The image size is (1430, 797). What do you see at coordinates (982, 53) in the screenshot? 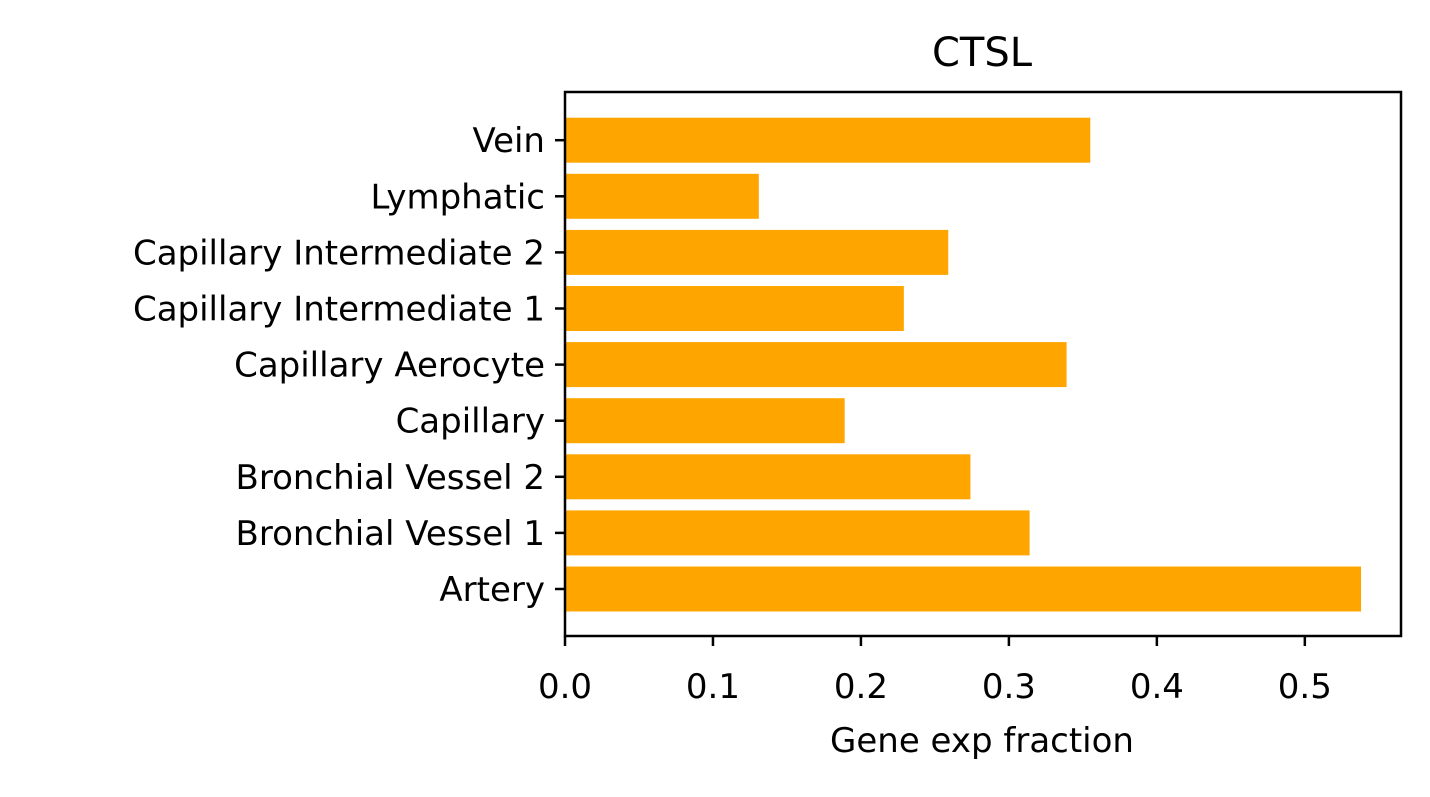
I see `chart-title: CTSL` at bounding box center [982, 53].